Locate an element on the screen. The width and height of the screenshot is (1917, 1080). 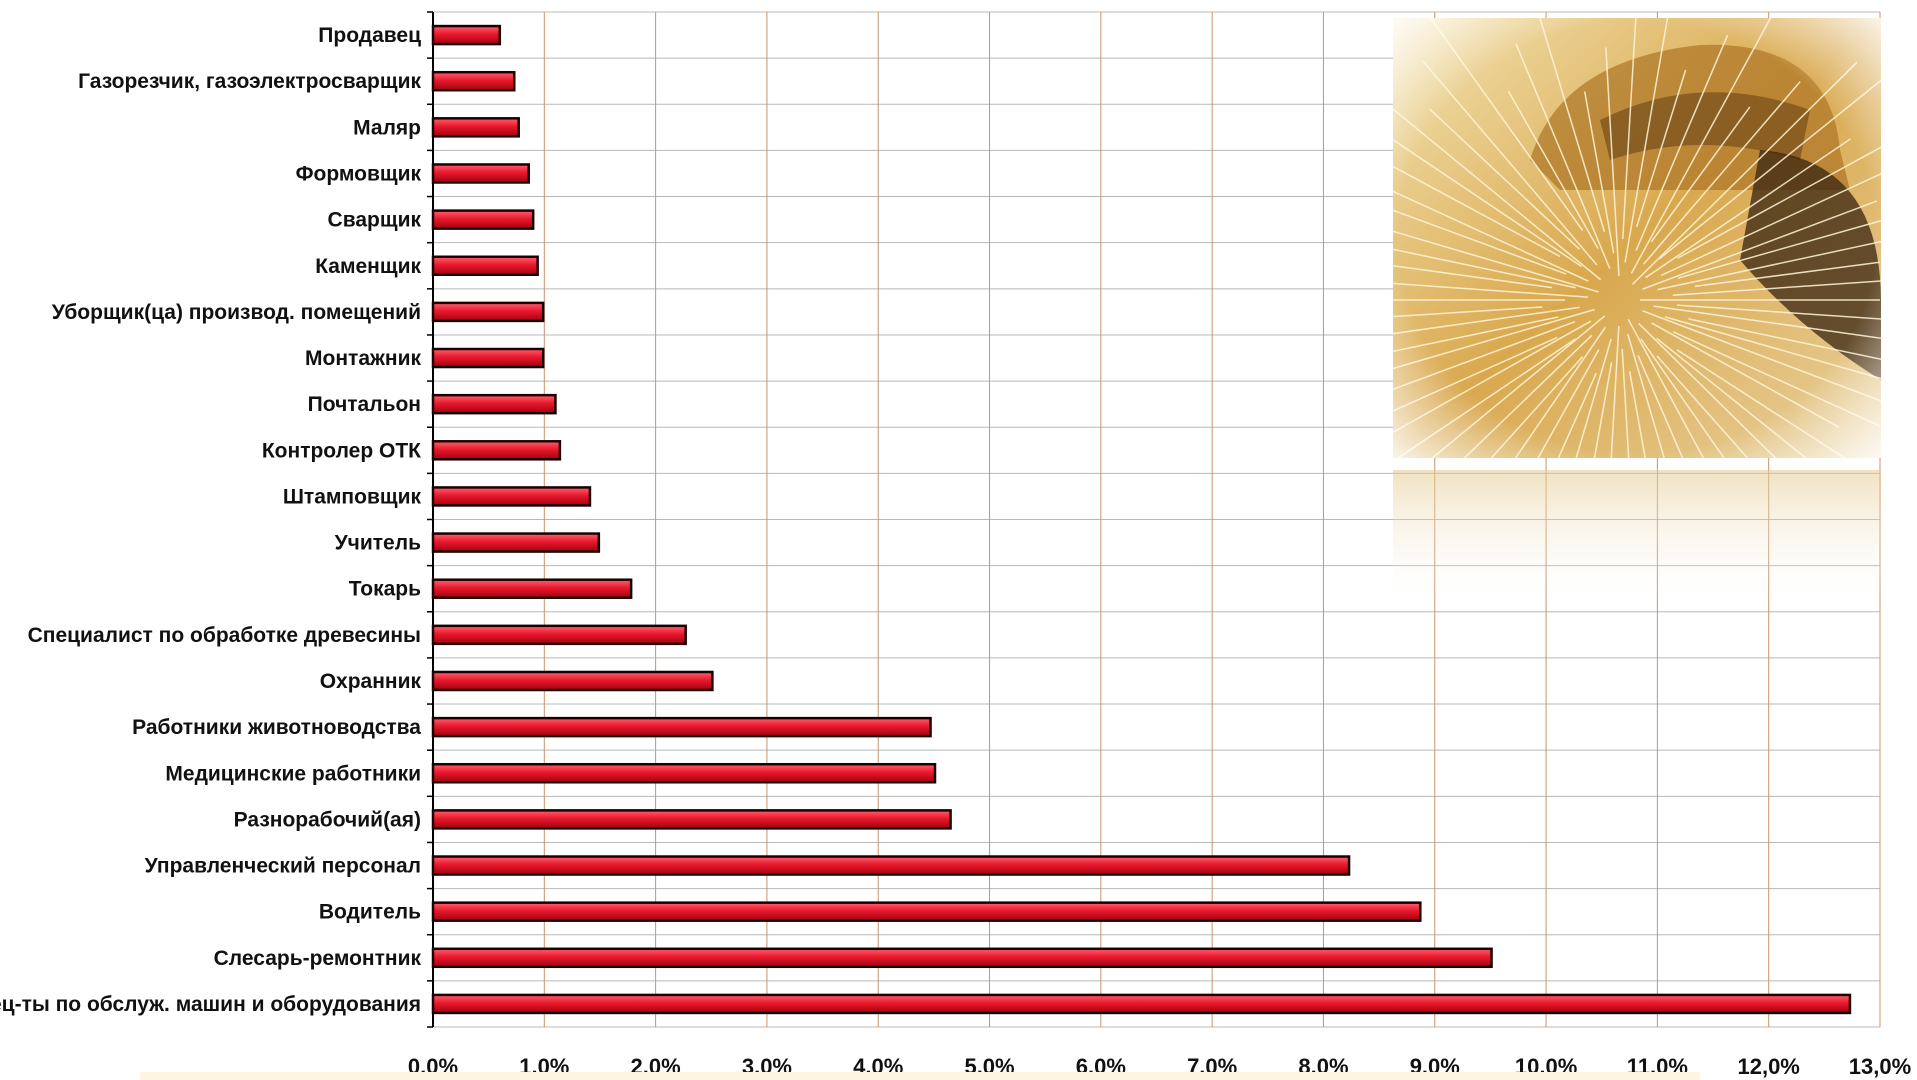
category-label: Газорезчик, газоэлектросварщик is located at coordinates (249, 81).